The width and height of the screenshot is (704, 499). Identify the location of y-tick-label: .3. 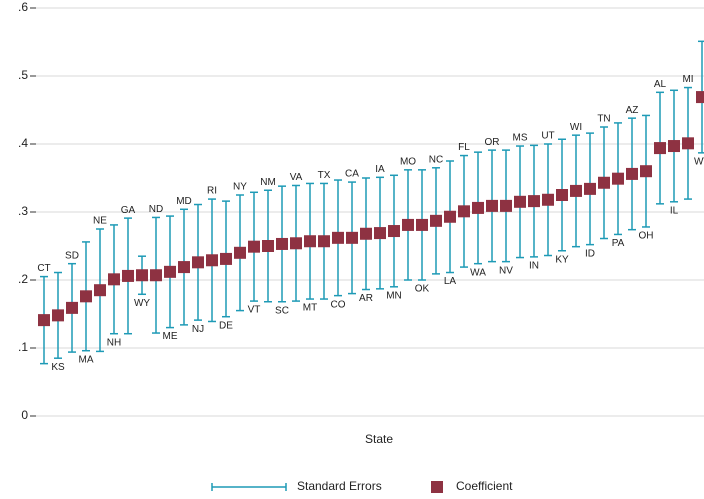
(23, 211).